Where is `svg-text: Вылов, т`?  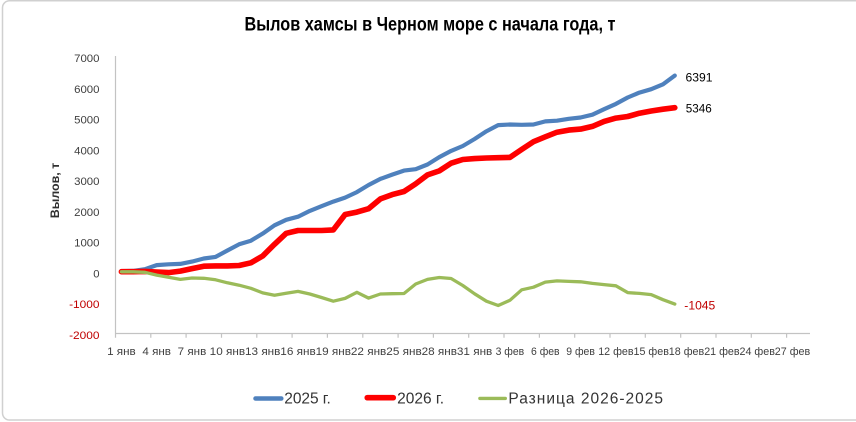
svg-text: Вылов, т is located at coordinates (55, 190).